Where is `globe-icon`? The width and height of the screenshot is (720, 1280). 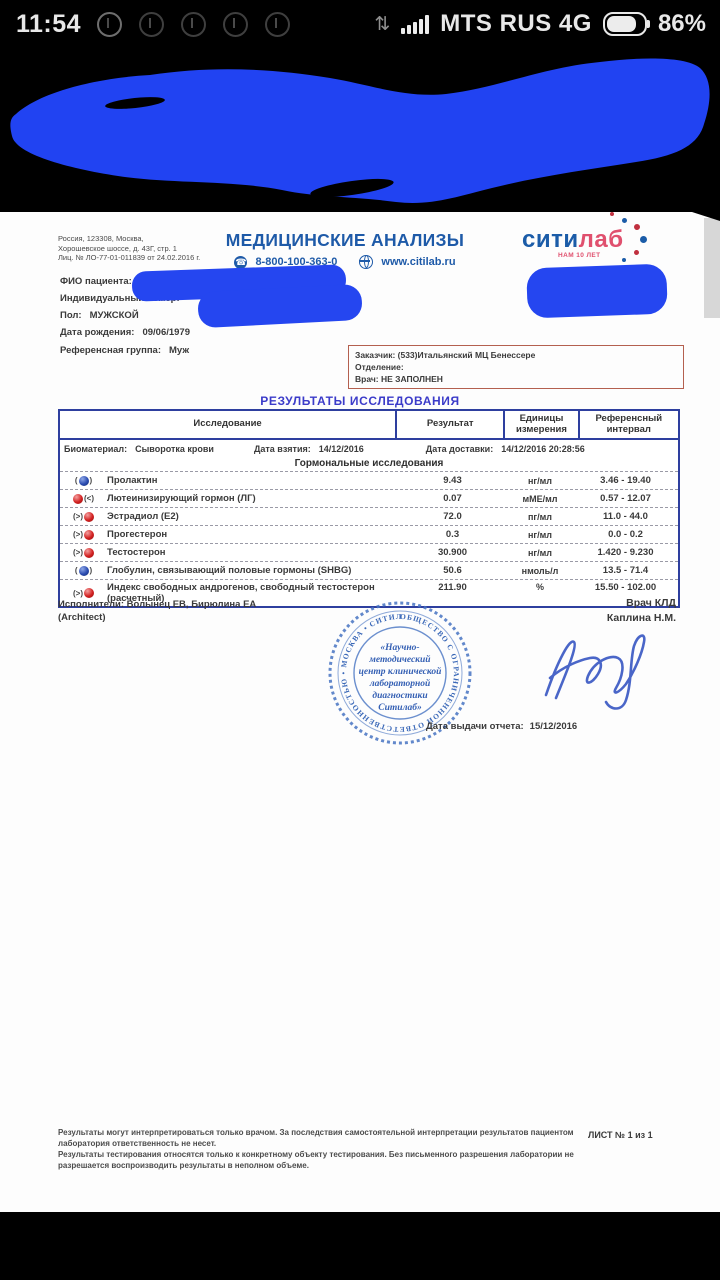 globe-icon is located at coordinates (366, 262).